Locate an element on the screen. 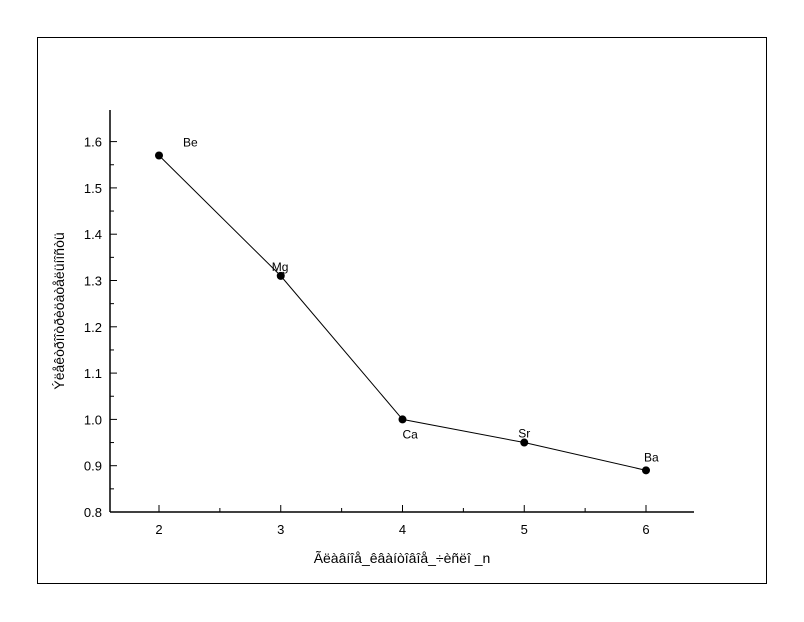 This screenshot has height=622, width=804. x-tick-label: 2 is located at coordinates (158, 529).